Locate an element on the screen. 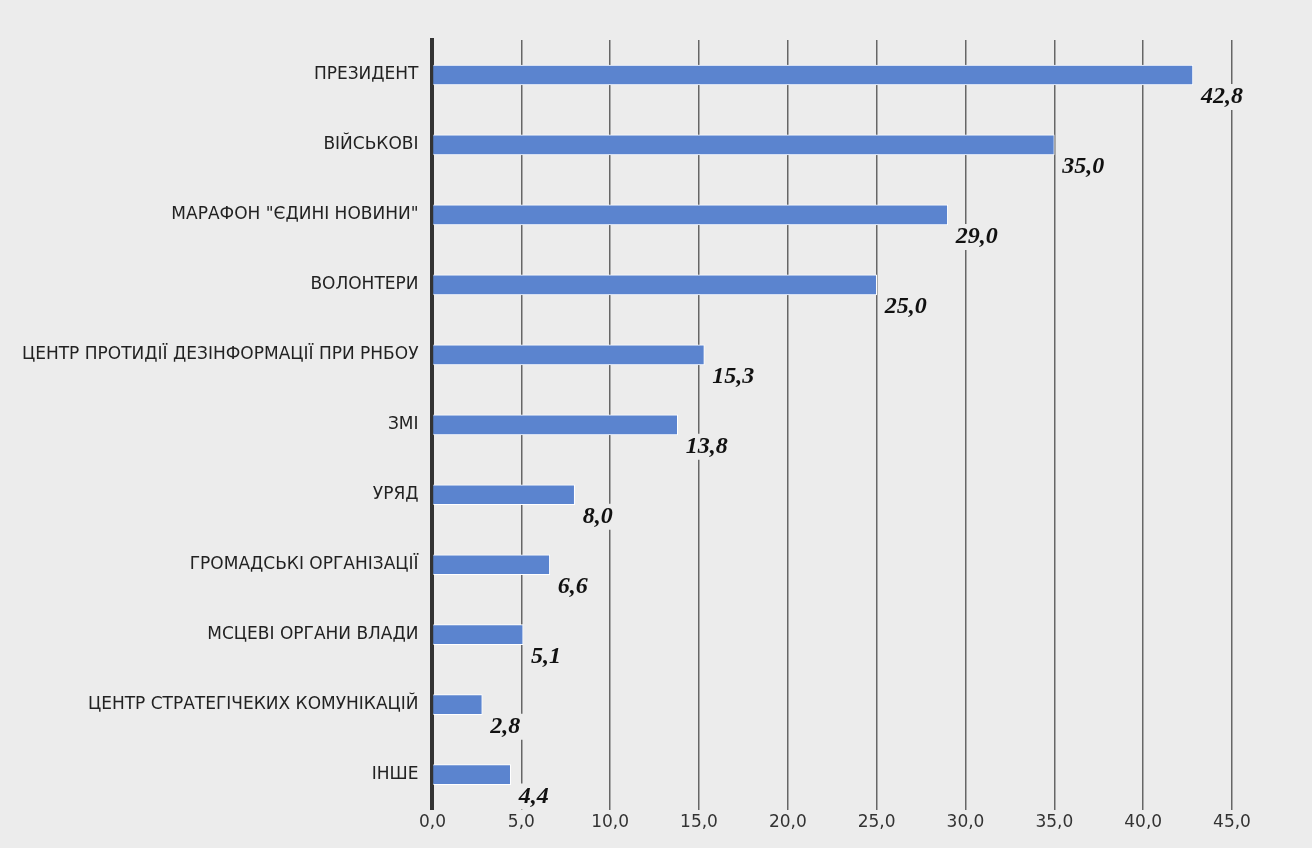  x-tick-label: 40,0 is located at coordinates (1143, 821).